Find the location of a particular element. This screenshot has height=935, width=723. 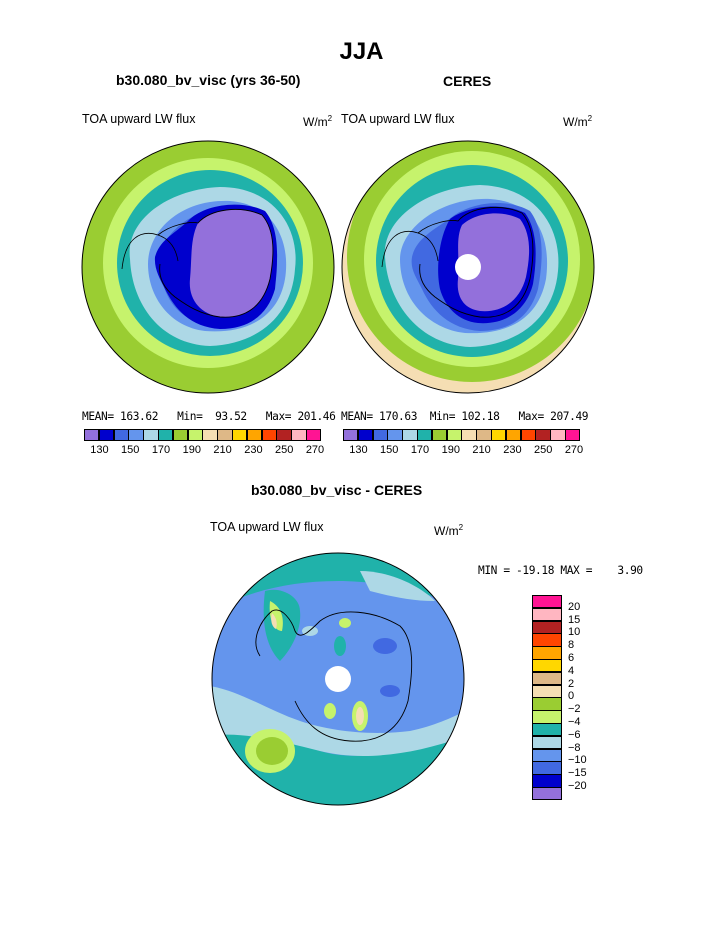

left-units: W/m2 is located at coordinates (318, 121).